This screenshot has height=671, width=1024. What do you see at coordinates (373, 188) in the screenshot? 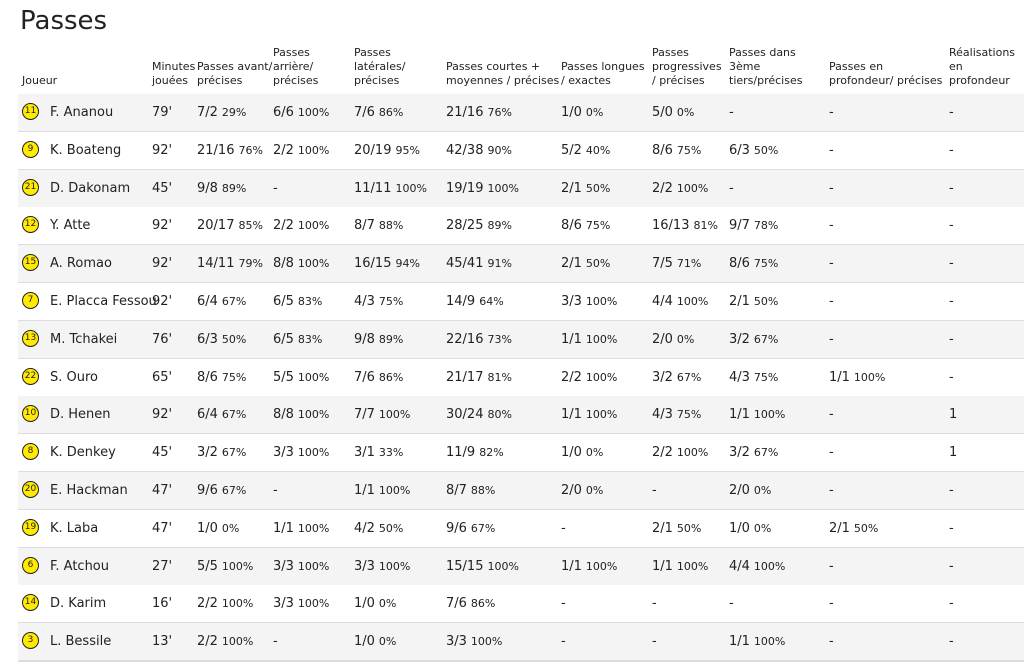
I see `stat-value: 11/11` at bounding box center [373, 188].